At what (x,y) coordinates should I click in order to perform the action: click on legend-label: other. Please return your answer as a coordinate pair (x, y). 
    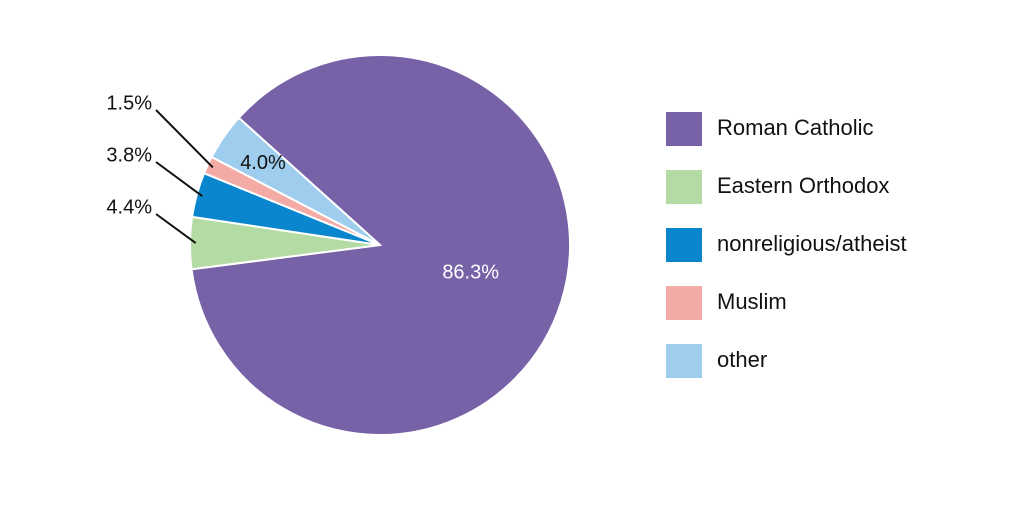
    Looking at the image, I should click on (742, 359).